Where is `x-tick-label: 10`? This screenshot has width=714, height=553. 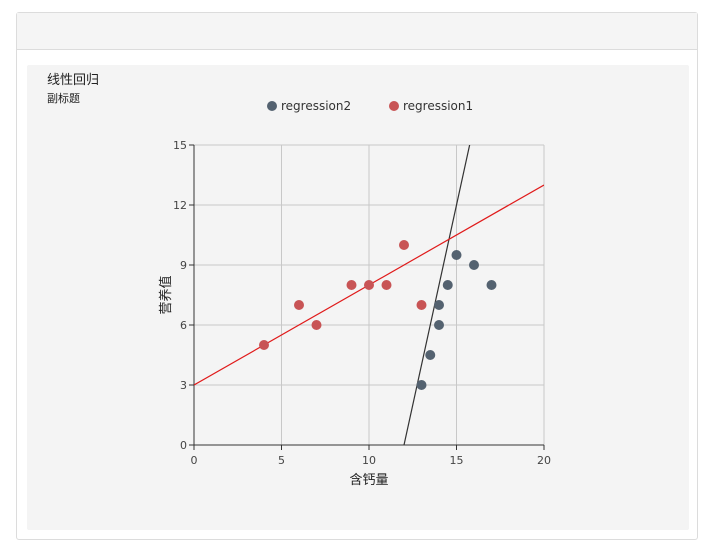
x-tick-label: 10 is located at coordinates (369, 460).